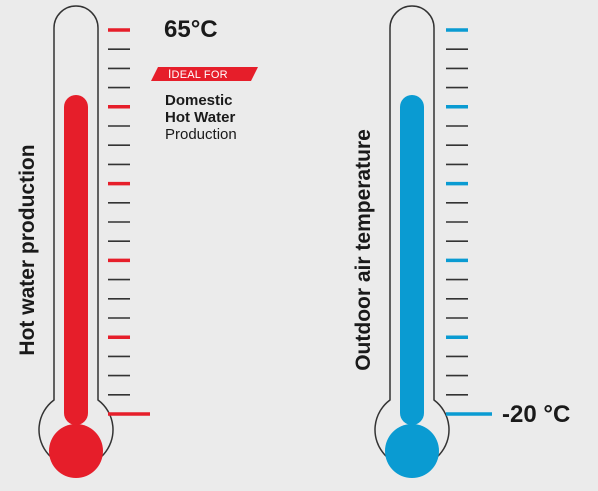 The width and height of the screenshot is (598, 491). What do you see at coordinates (191, 29) in the screenshot?
I see `max-temperature-label: 65°C` at bounding box center [191, 29].